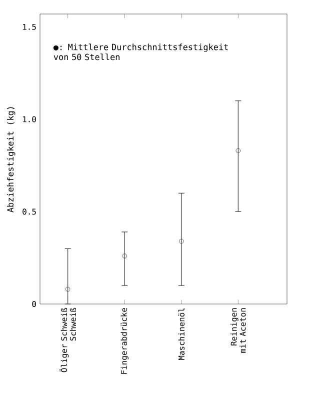 The image size is (325, 414). Describe the element at coordinates (11, 159) in the screenshot. I see `y-axis-title: Abziehfestigkeit (kg)` at that location.